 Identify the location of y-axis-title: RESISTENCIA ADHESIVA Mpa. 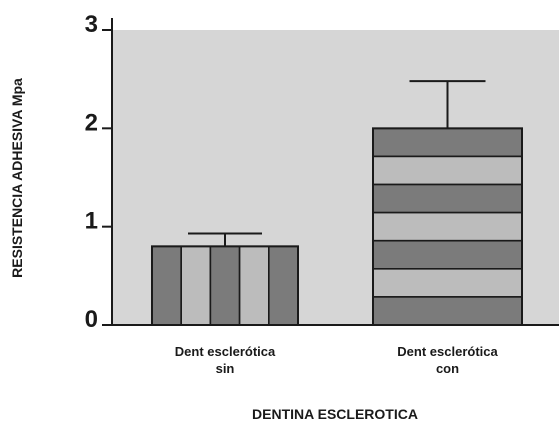
(17, 178).